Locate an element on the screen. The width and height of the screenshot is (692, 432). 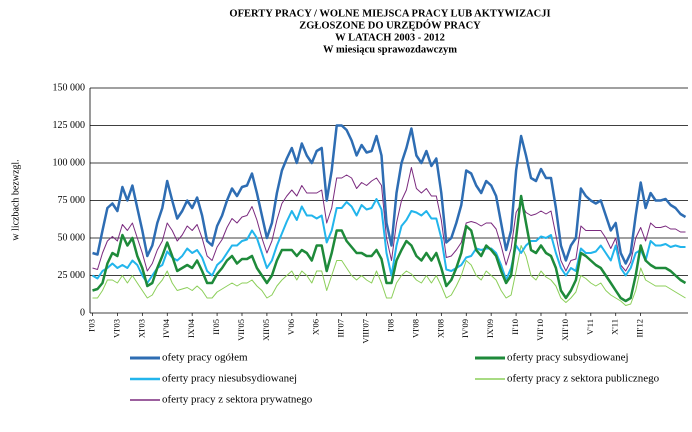
x-tick-label: IX'04 is located at coordinates (191, 328).